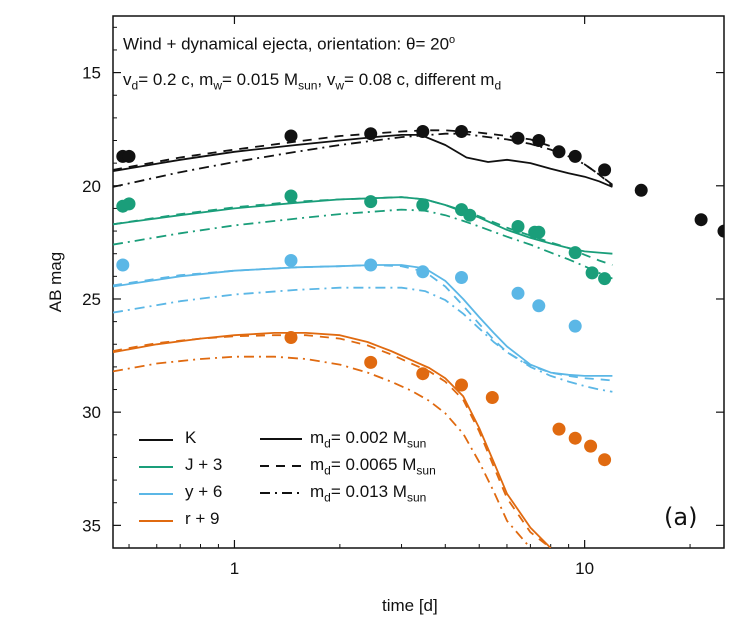 The height and width of the screenshot is (624, 731). What do you see at coordinates (202, 518) in the screenshot?
I see `legend-label-r: r + 9` at bounding box center [202, 518].